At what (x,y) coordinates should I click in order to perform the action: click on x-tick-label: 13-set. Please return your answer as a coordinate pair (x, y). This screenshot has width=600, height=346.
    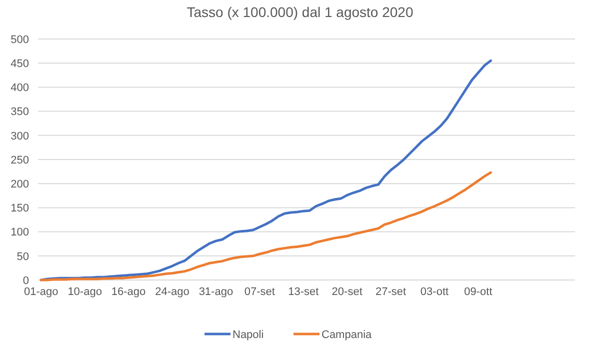
    Looking at the image, I should click on (303, 292).